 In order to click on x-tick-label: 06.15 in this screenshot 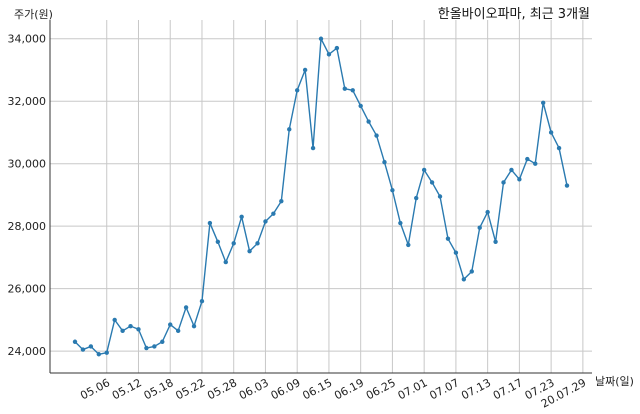, I will do `click(317, 389)`.